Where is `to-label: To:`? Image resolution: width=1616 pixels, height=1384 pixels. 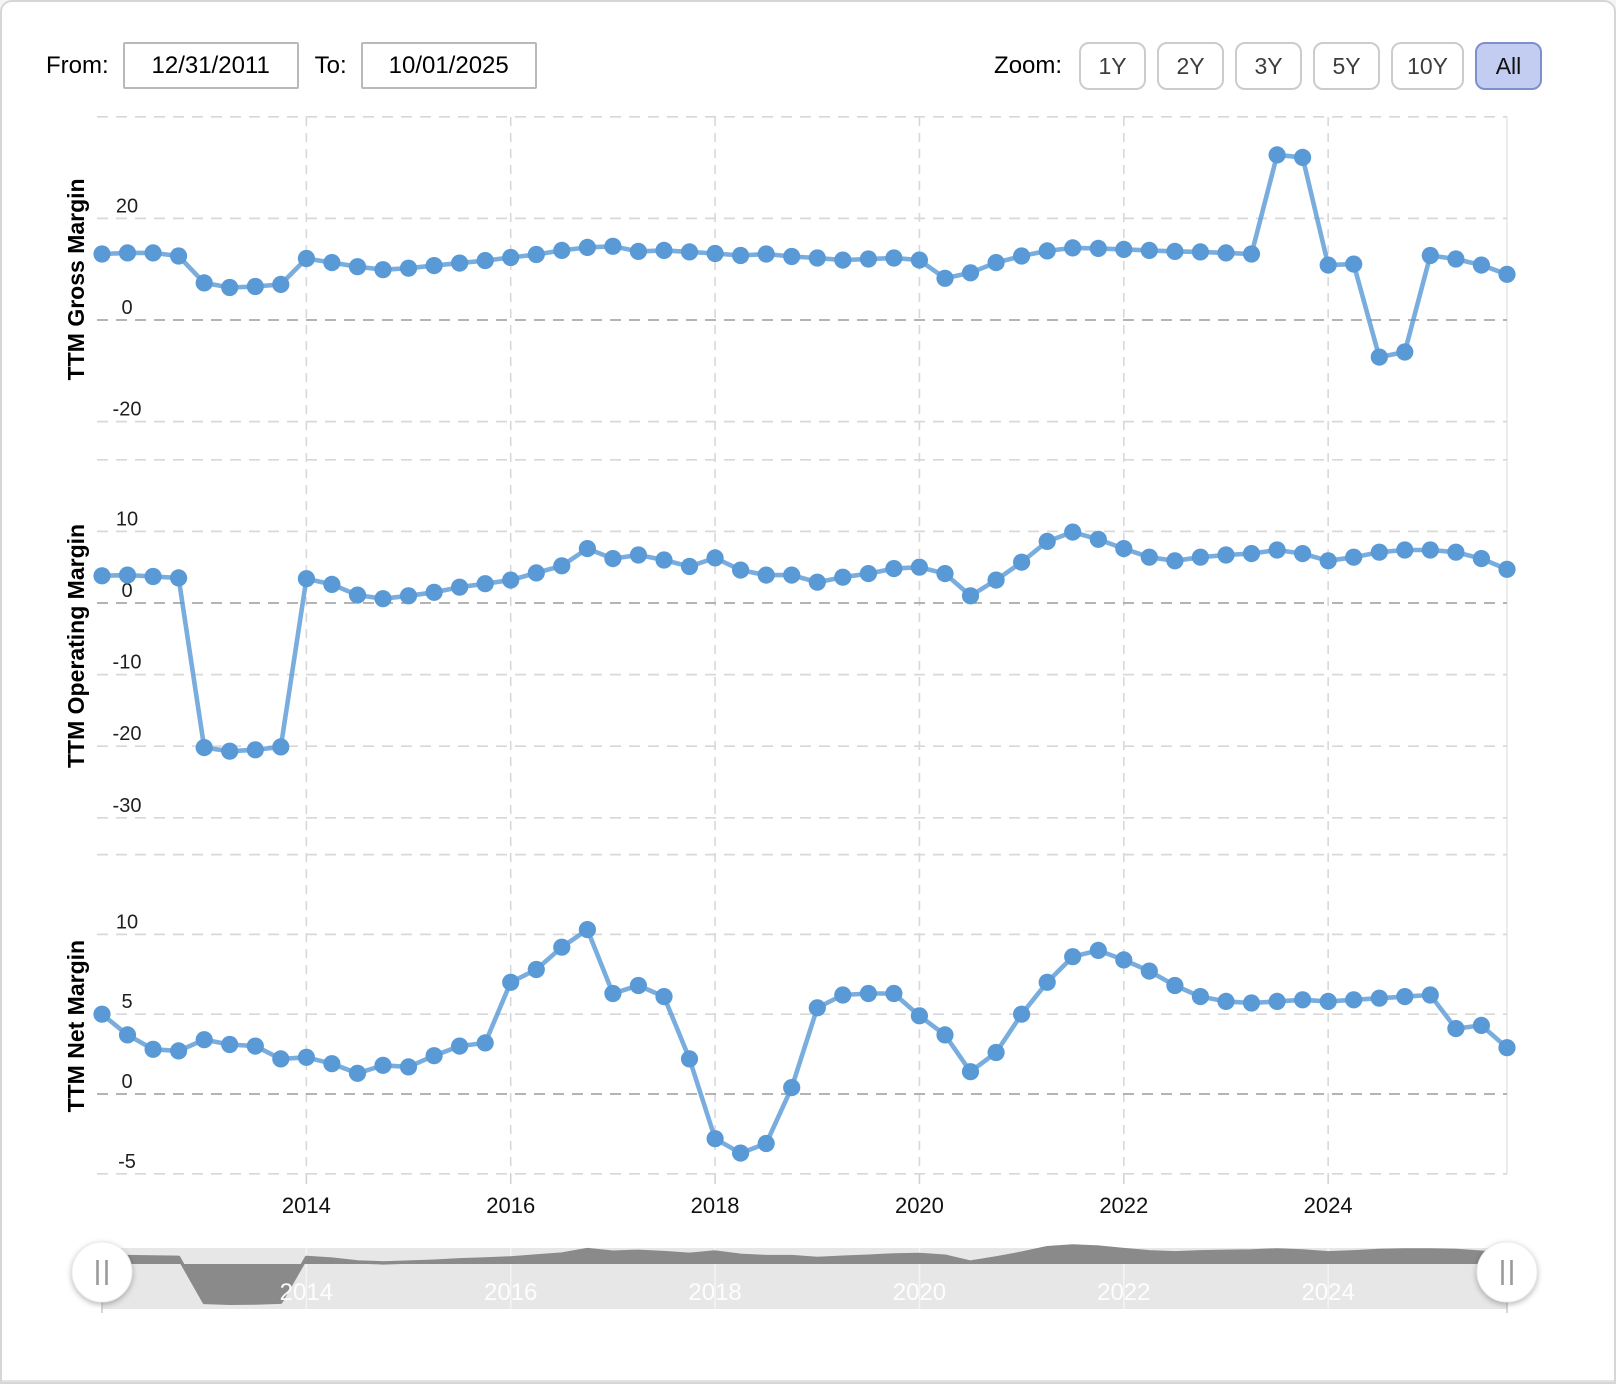 to-label: To: is located at coordinates (330, 65).